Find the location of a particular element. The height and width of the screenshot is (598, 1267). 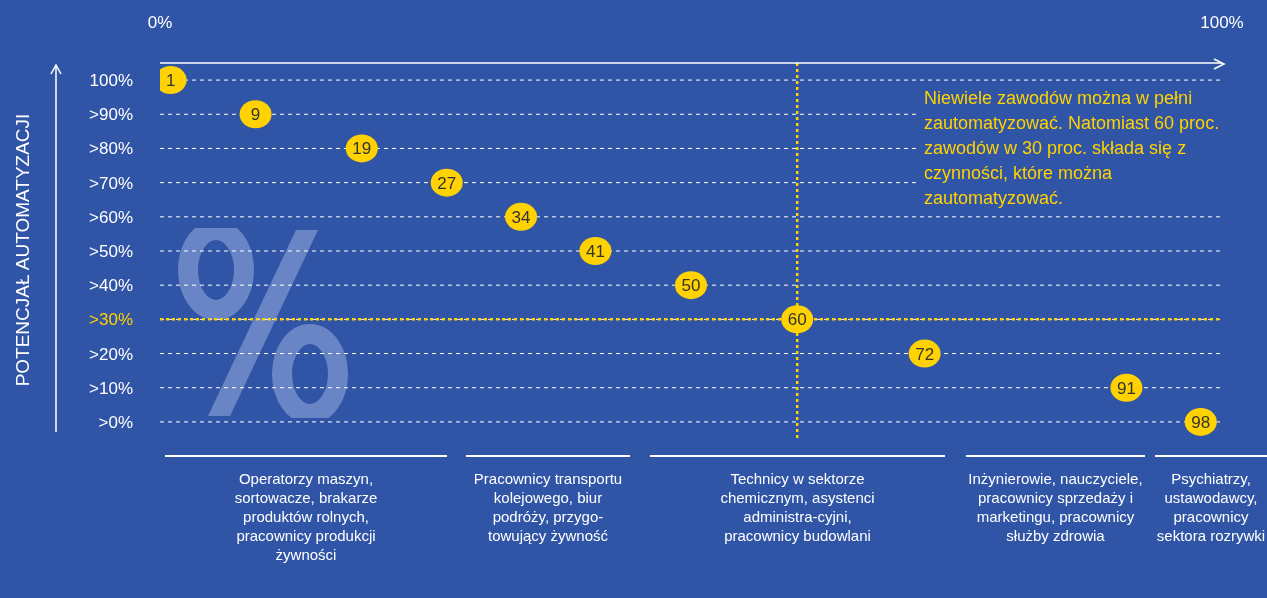

text: Pracownicy transportu kolejowego, biur podróży, przygo-towujący żywność is located at coordinates (548, 507).